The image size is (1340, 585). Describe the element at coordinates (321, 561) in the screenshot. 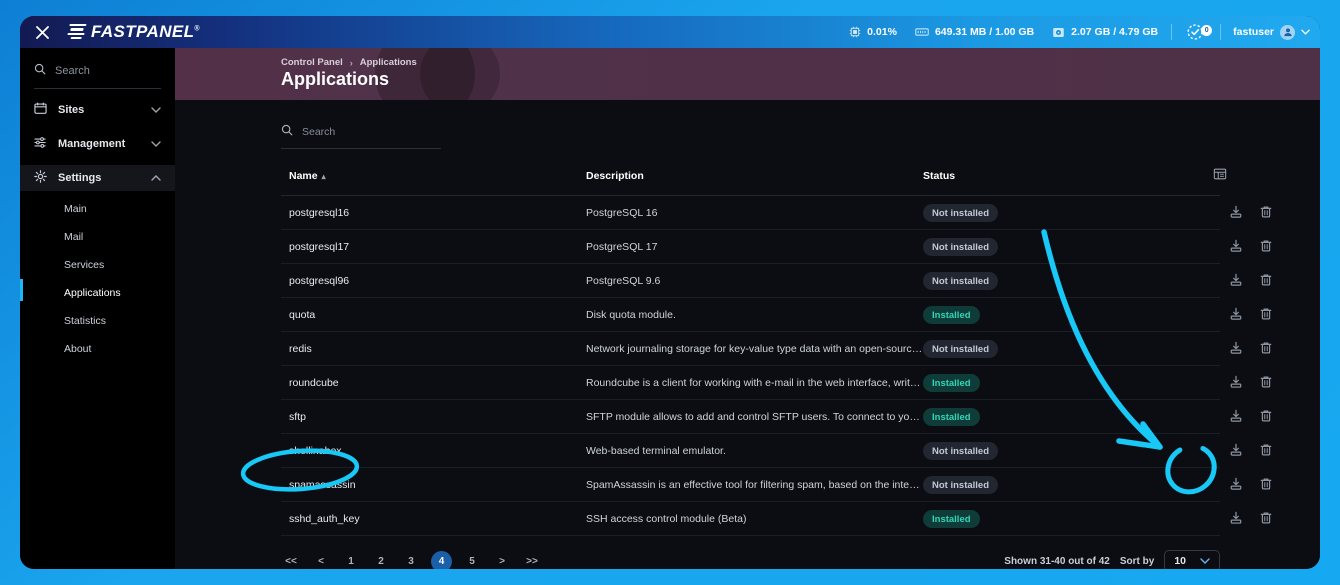

I see `pagination-prev: <` at that location.